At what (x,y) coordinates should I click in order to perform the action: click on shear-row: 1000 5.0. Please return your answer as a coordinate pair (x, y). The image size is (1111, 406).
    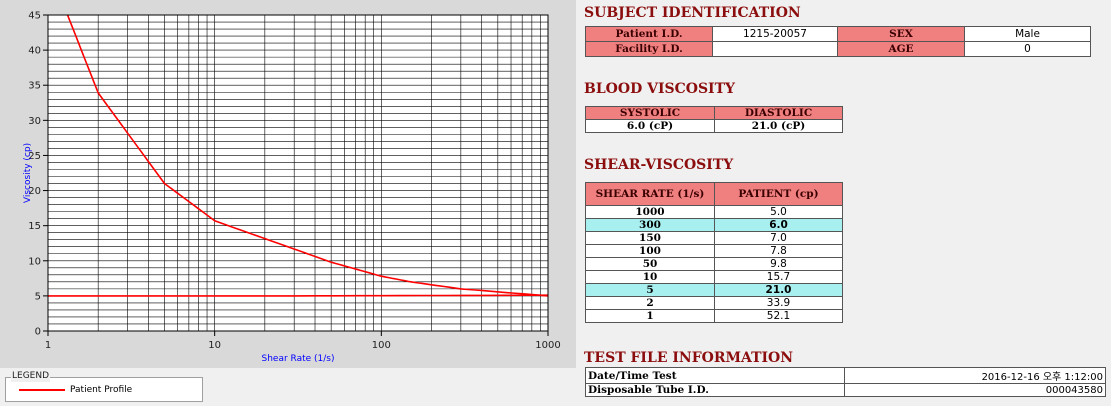
    Looking at the image, I should click on (714, 212).